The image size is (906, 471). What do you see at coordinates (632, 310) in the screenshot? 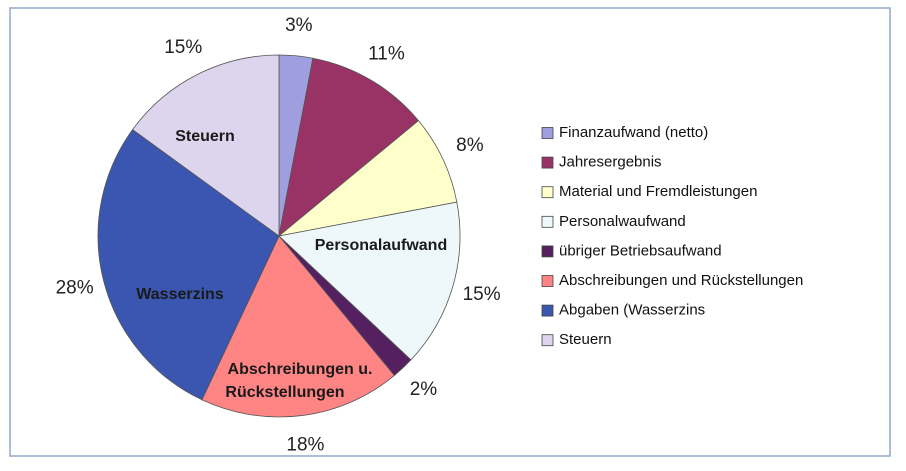
I see `legend-label: Abgaben (Wasserzins` at bounding box center [632, 310].